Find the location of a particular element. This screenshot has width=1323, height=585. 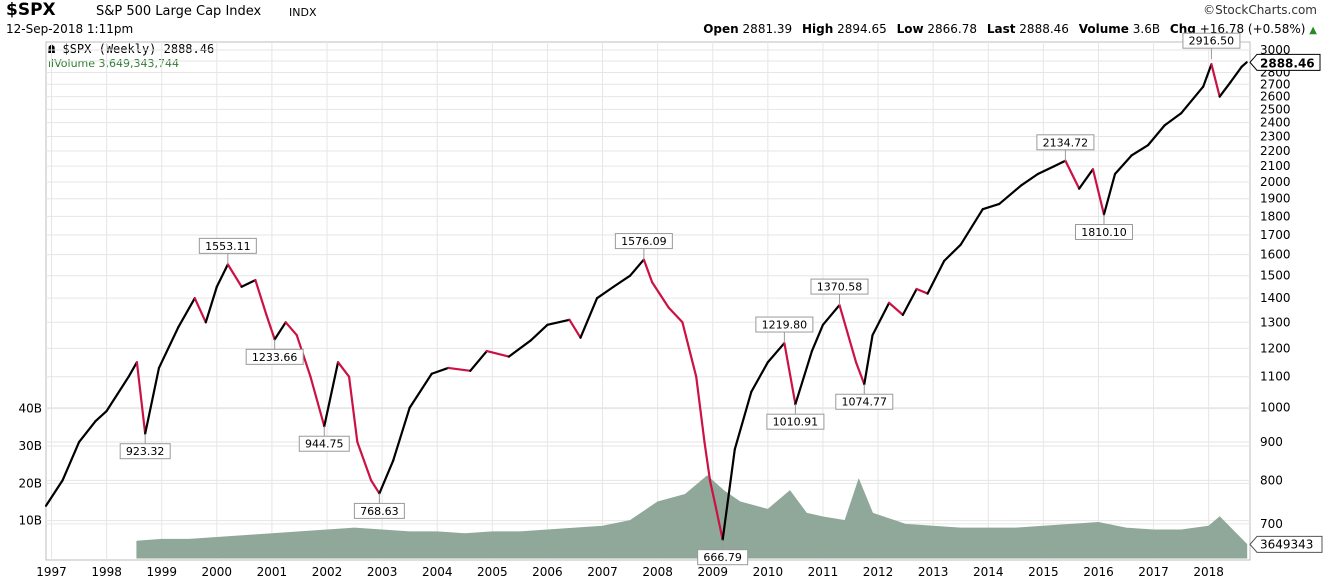

open-value: 2881.39 is located at coordinates (767, 29).